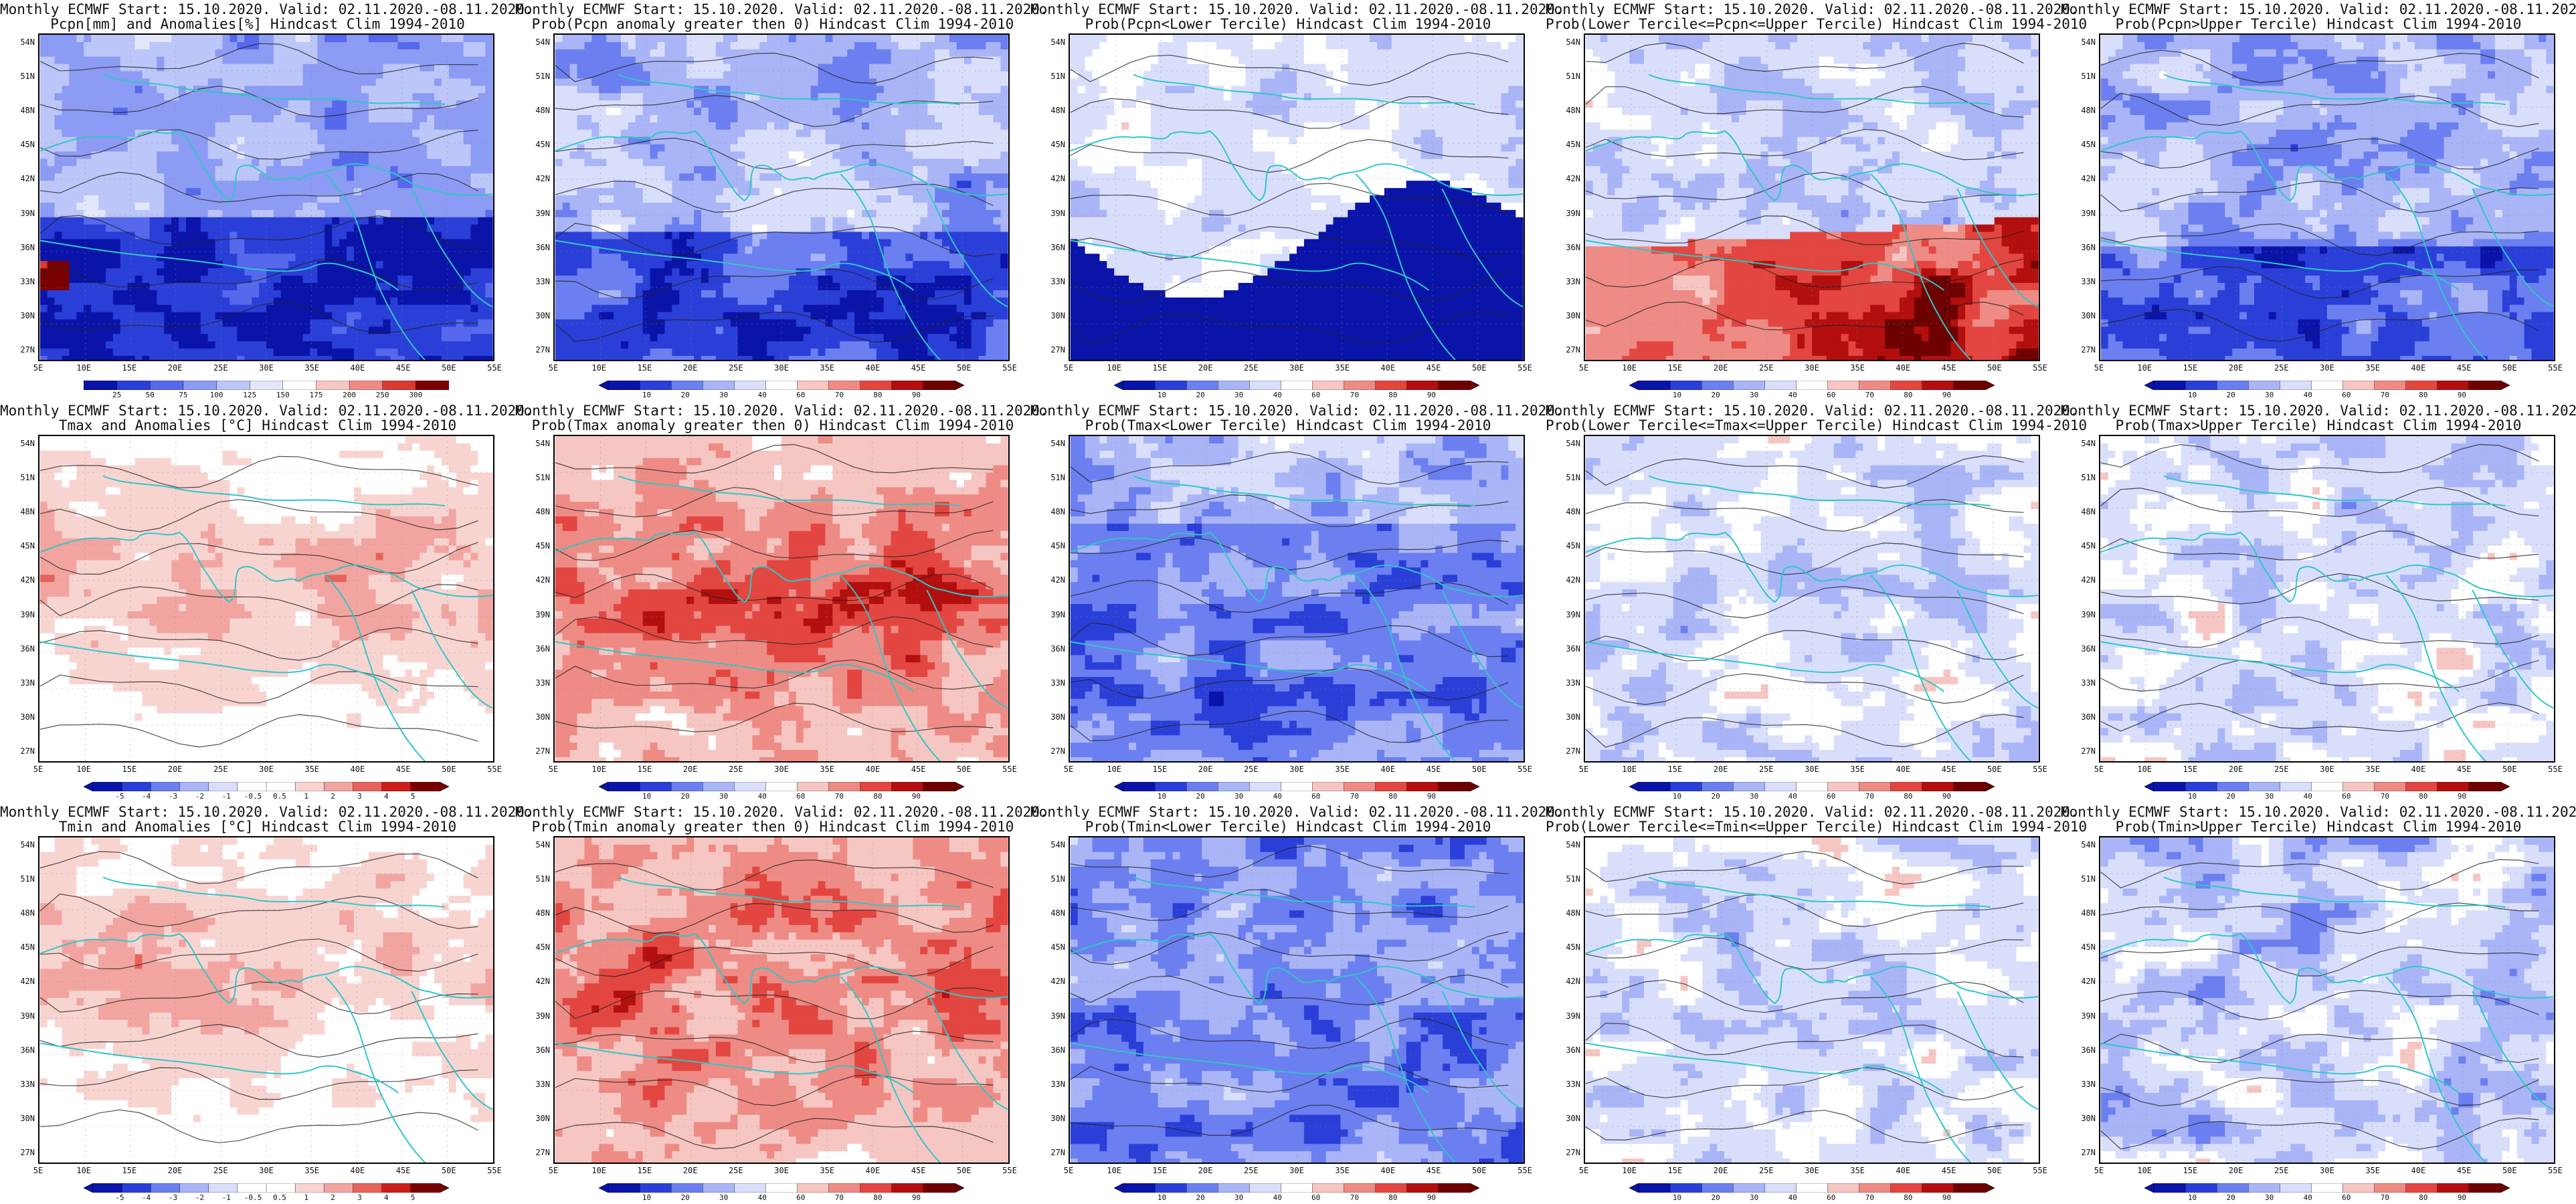 The width and height of the screenshot is (2576, 1204). Describe the element at coordinates (173, 796) in the screenshot. I see `colorbar-tick-label: -3` at that location.